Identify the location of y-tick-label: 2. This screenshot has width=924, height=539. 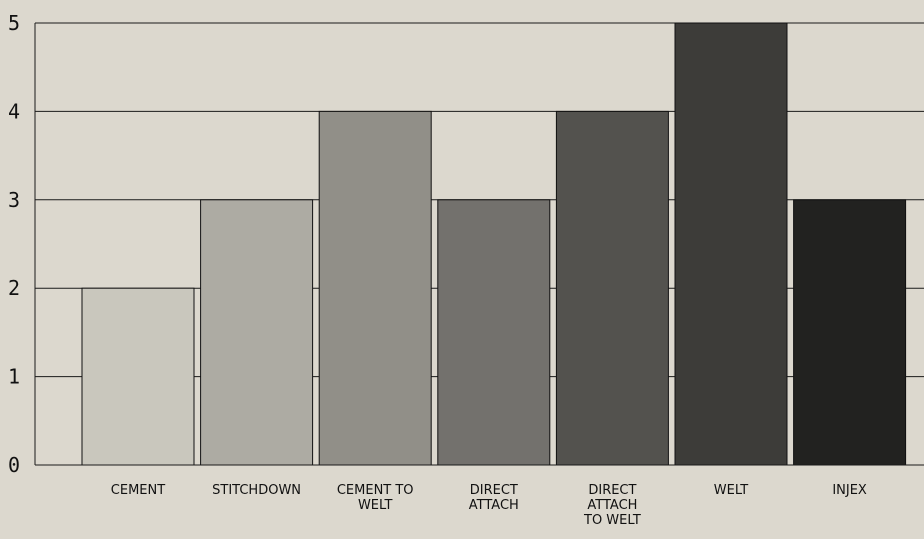
(14, 288).